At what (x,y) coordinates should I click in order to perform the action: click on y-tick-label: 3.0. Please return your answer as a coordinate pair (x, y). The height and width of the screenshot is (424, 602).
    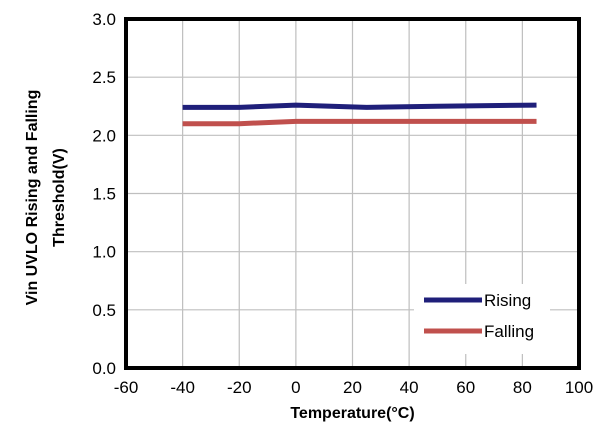
    Looking at the image, I should click on (104, 19).